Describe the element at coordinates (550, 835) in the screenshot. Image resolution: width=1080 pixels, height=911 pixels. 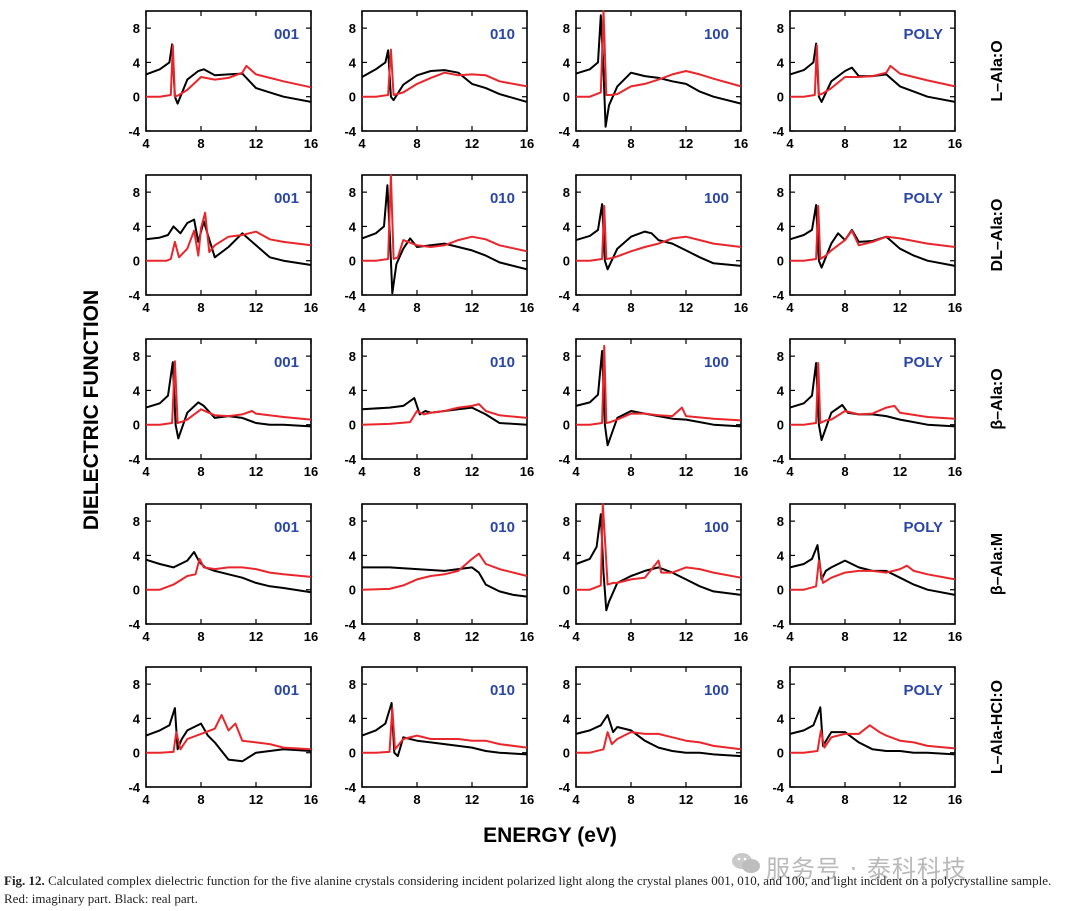
I see `x-axis-title: ENERGY (eV)` at that location.